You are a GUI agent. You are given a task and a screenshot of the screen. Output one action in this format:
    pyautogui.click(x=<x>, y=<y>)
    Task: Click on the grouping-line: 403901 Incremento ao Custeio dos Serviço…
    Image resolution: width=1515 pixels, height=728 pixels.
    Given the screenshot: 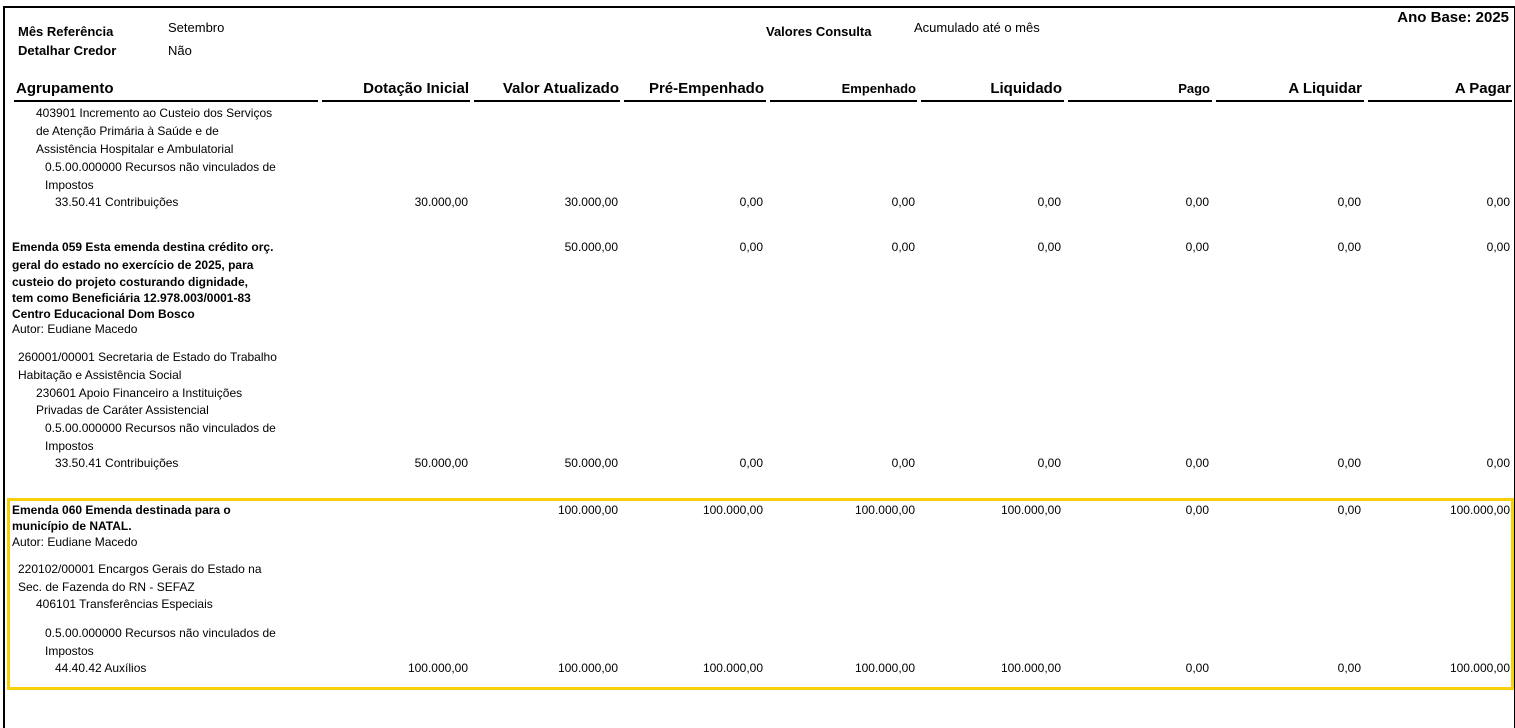 What is the action you would take?
    pyautogui.click(x=154, y=113)
    